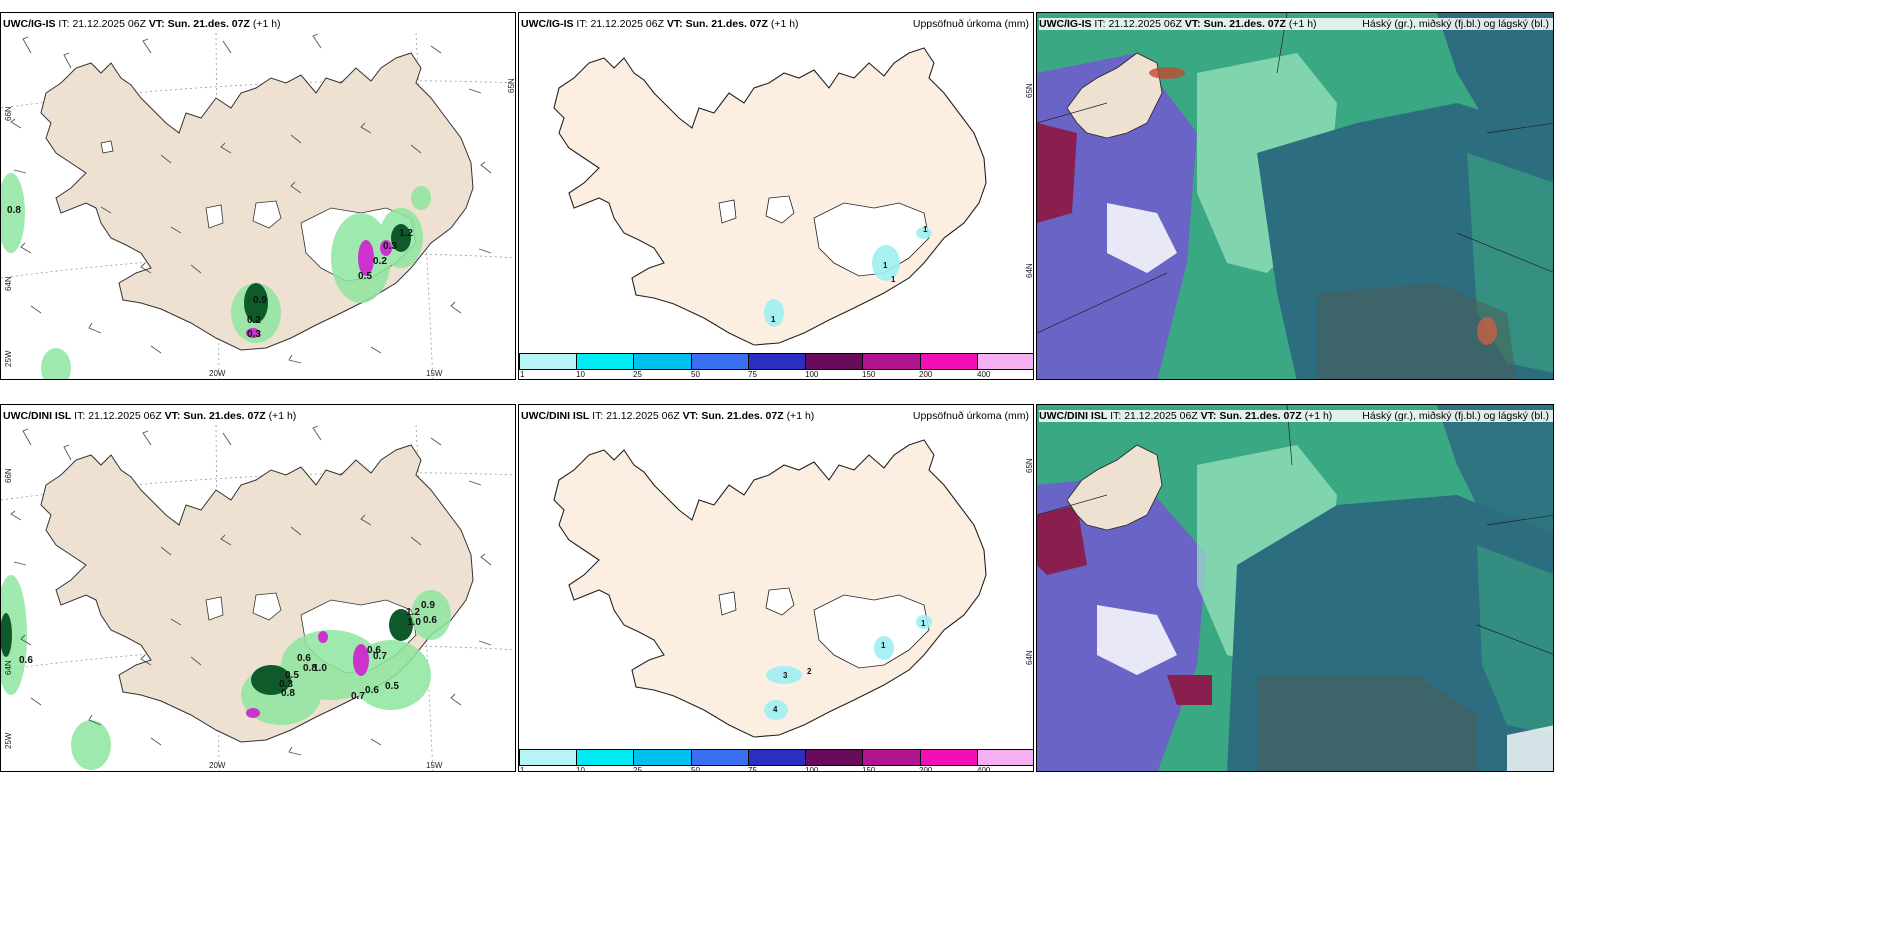 The image size is (1900, 950). Describe the element at coordinates (254, 320) in the screenshot. I see `wind-value: 0.2` at that location.